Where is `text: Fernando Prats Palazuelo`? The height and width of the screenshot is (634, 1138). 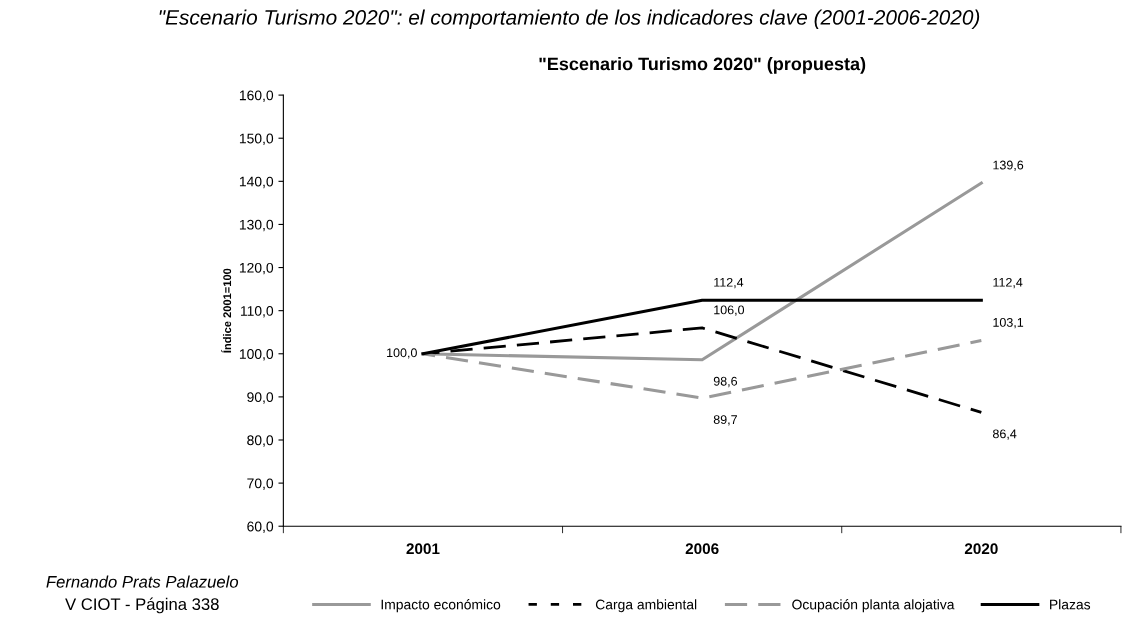 text: Fernando Prats Palazuelo is located at coordinates (142, 581).